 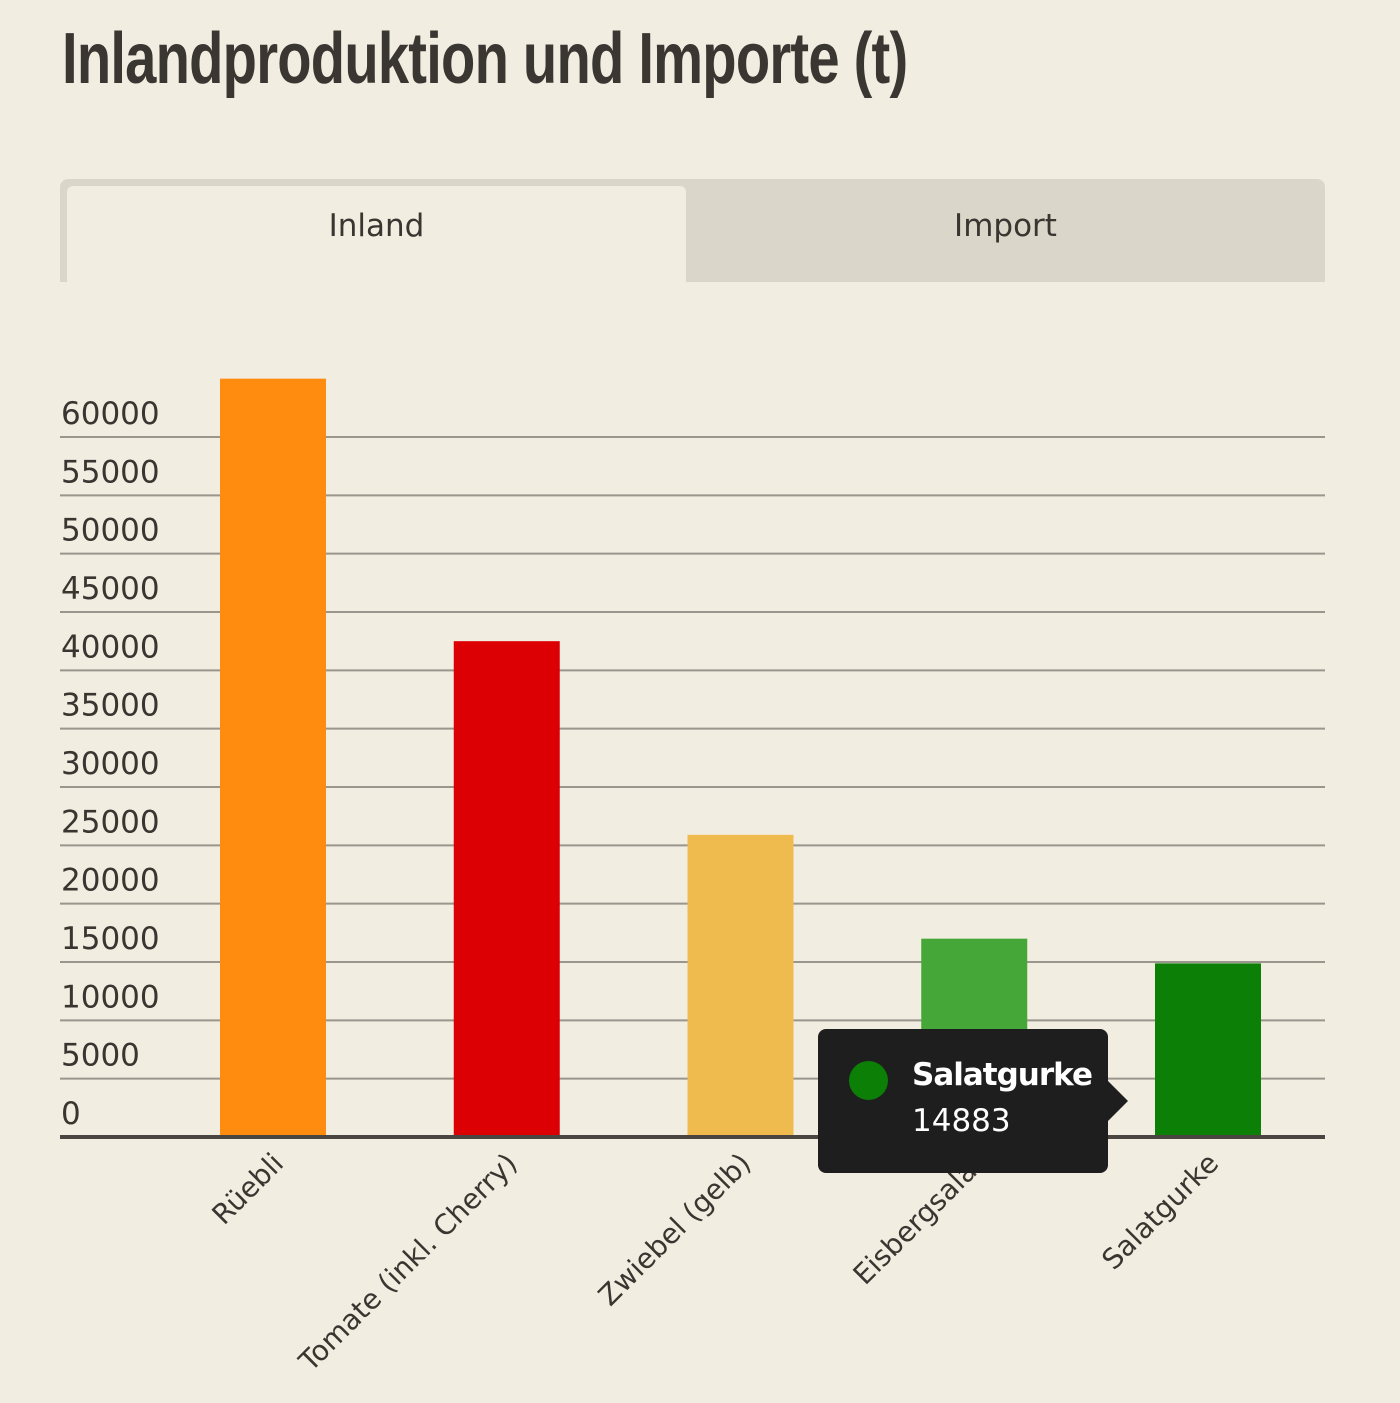 What do you see at coordinates (110, 764) in the screenshot?
I see `y-tick-label: 30000` at bounding box center [110, 764].